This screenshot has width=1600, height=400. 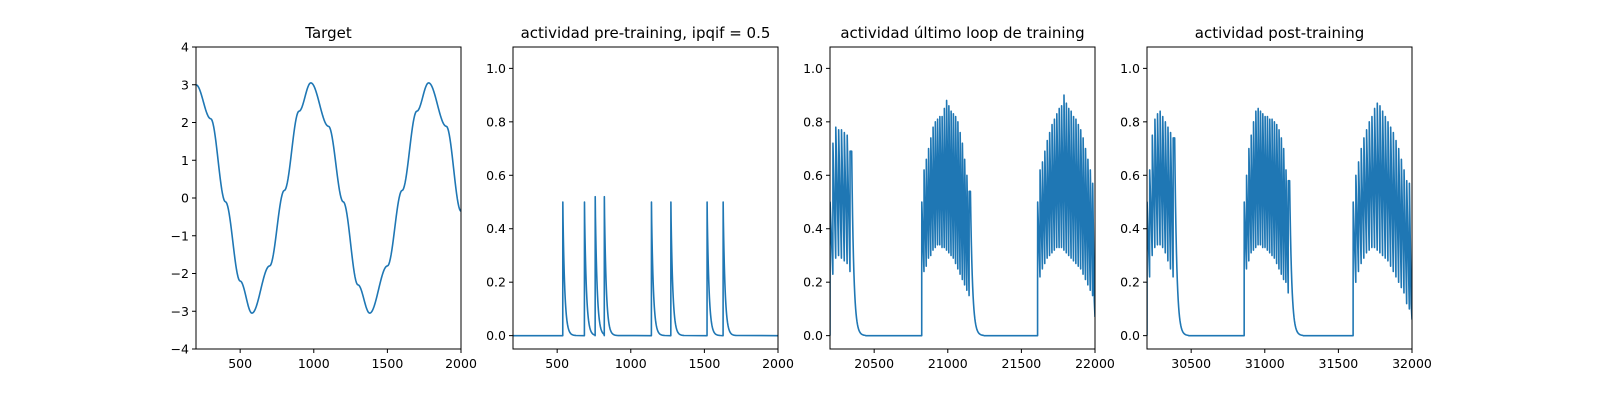 I want to click on x-tick-label: 30500, so click(x=1191, y=363).